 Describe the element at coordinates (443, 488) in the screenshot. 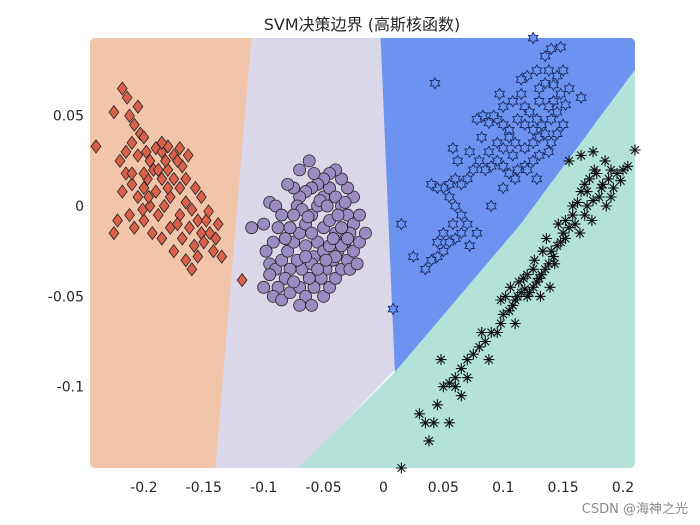

I see `x-tick-label: 0.05` at that location.